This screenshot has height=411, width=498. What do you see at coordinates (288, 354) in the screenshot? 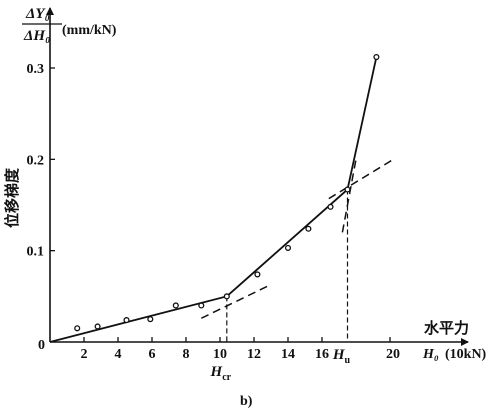
I see `x-tick-label: 14` at bounding box center [288, 354].